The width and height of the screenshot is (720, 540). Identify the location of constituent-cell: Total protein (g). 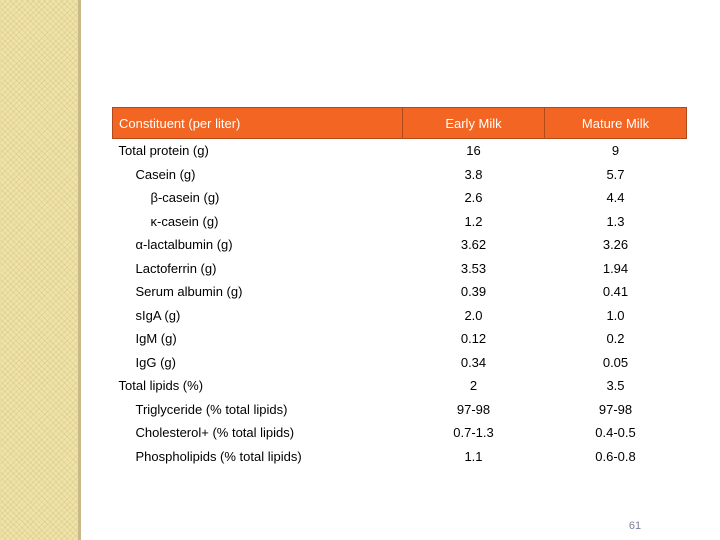
(163, 151).